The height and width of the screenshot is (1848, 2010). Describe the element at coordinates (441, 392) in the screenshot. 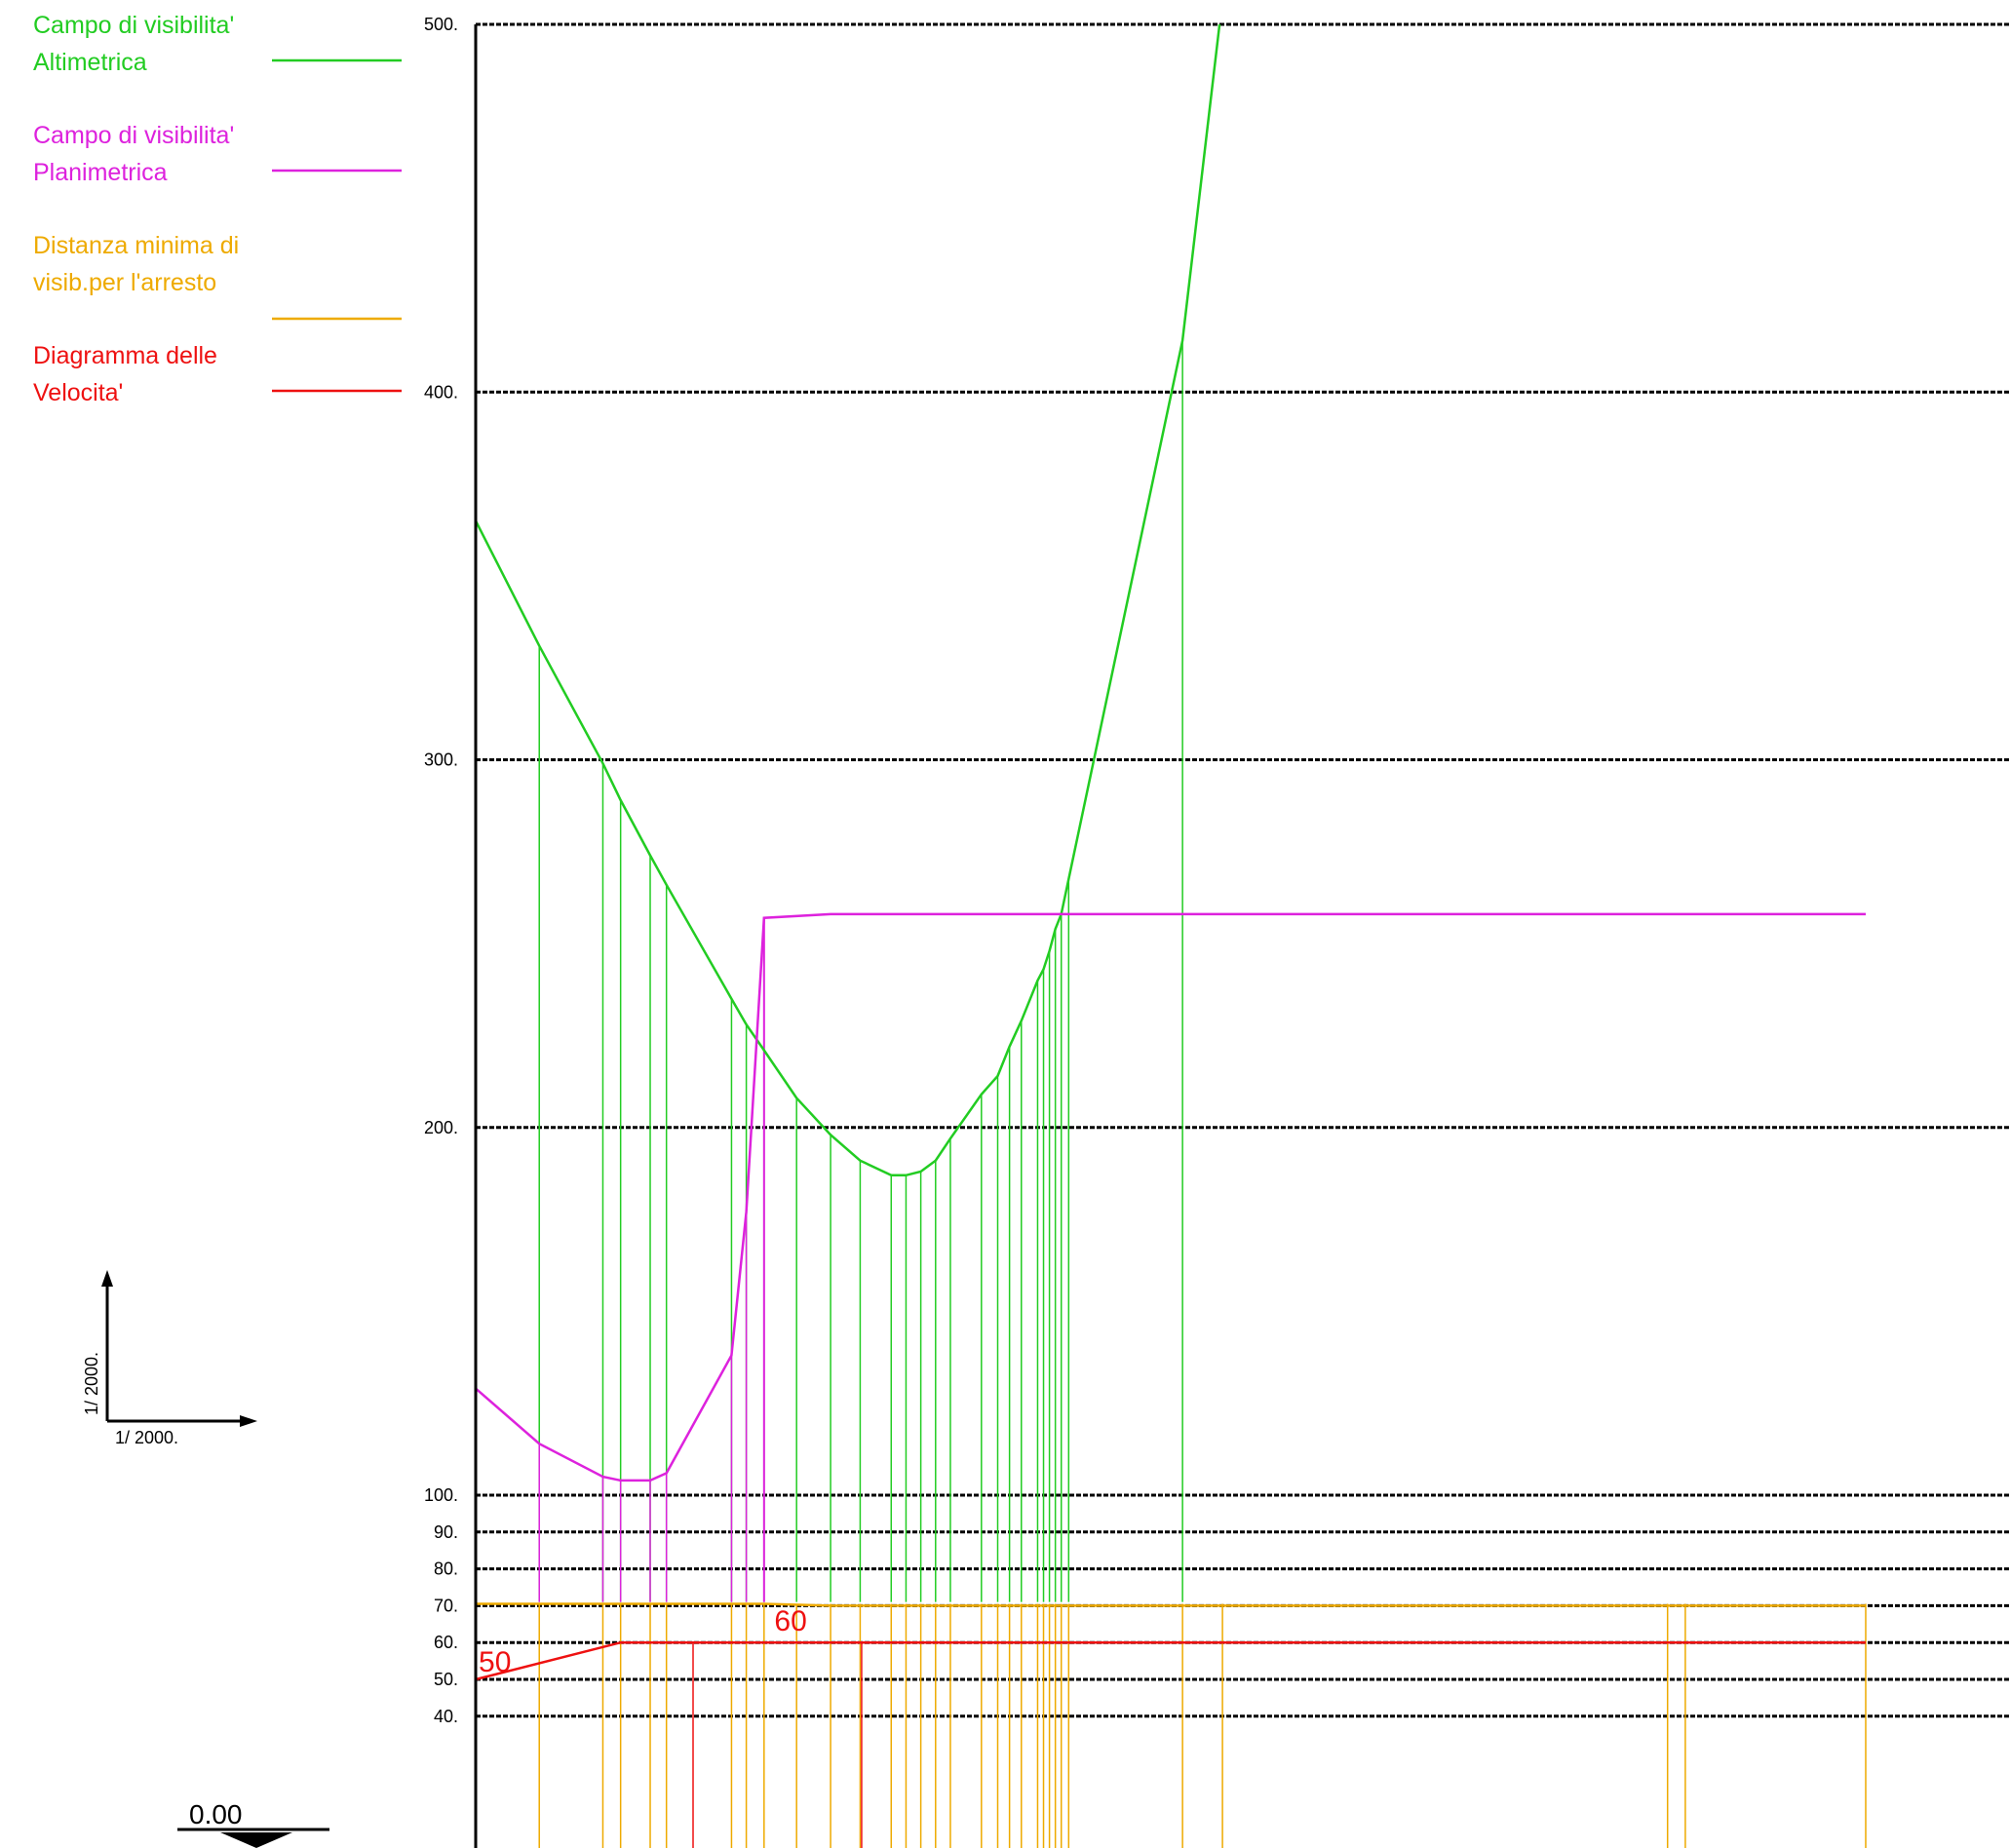

I see `y-tick-label: 400.` at that location.